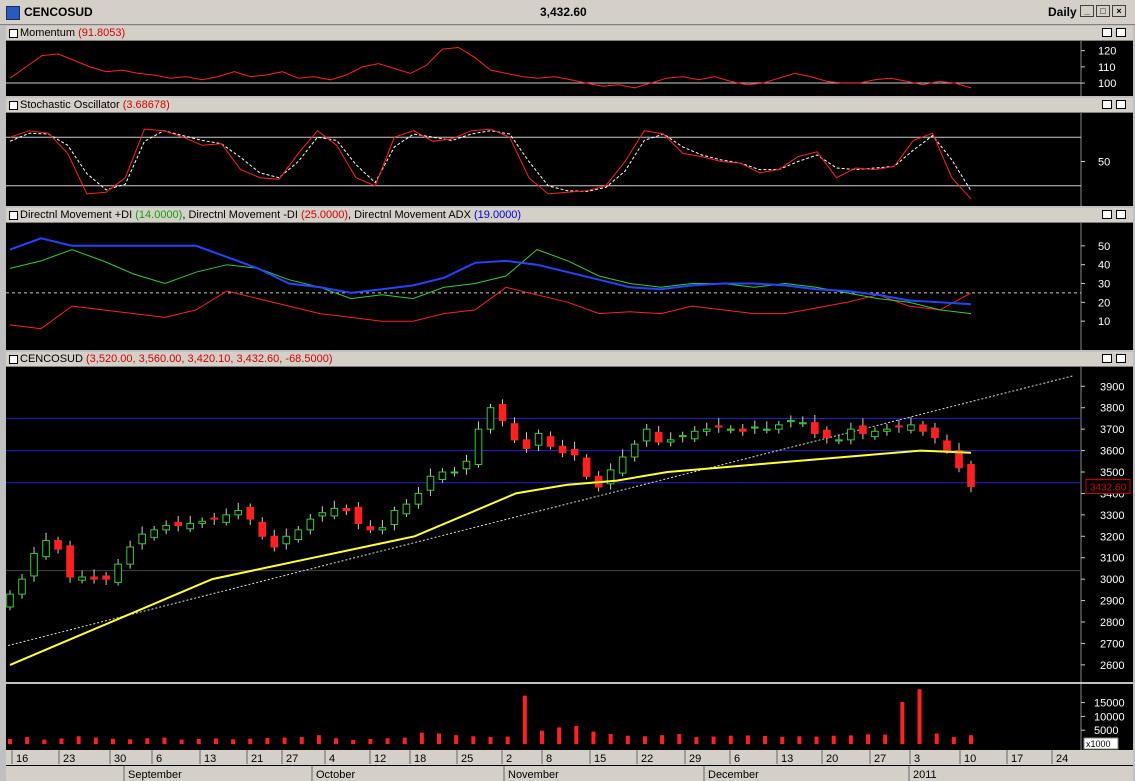 The width and height of the screenshot is (1135, 781). I want to click on stochastic-k-line, so click(490, 164).